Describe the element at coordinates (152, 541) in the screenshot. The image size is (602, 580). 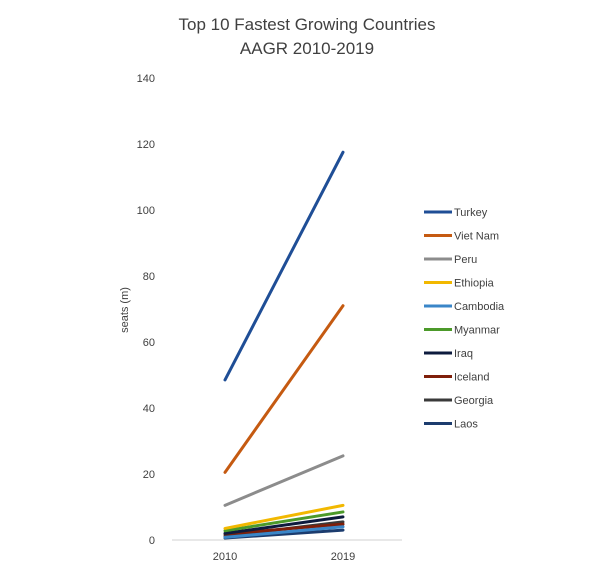
I see `y-tick-label: 0` at that location.